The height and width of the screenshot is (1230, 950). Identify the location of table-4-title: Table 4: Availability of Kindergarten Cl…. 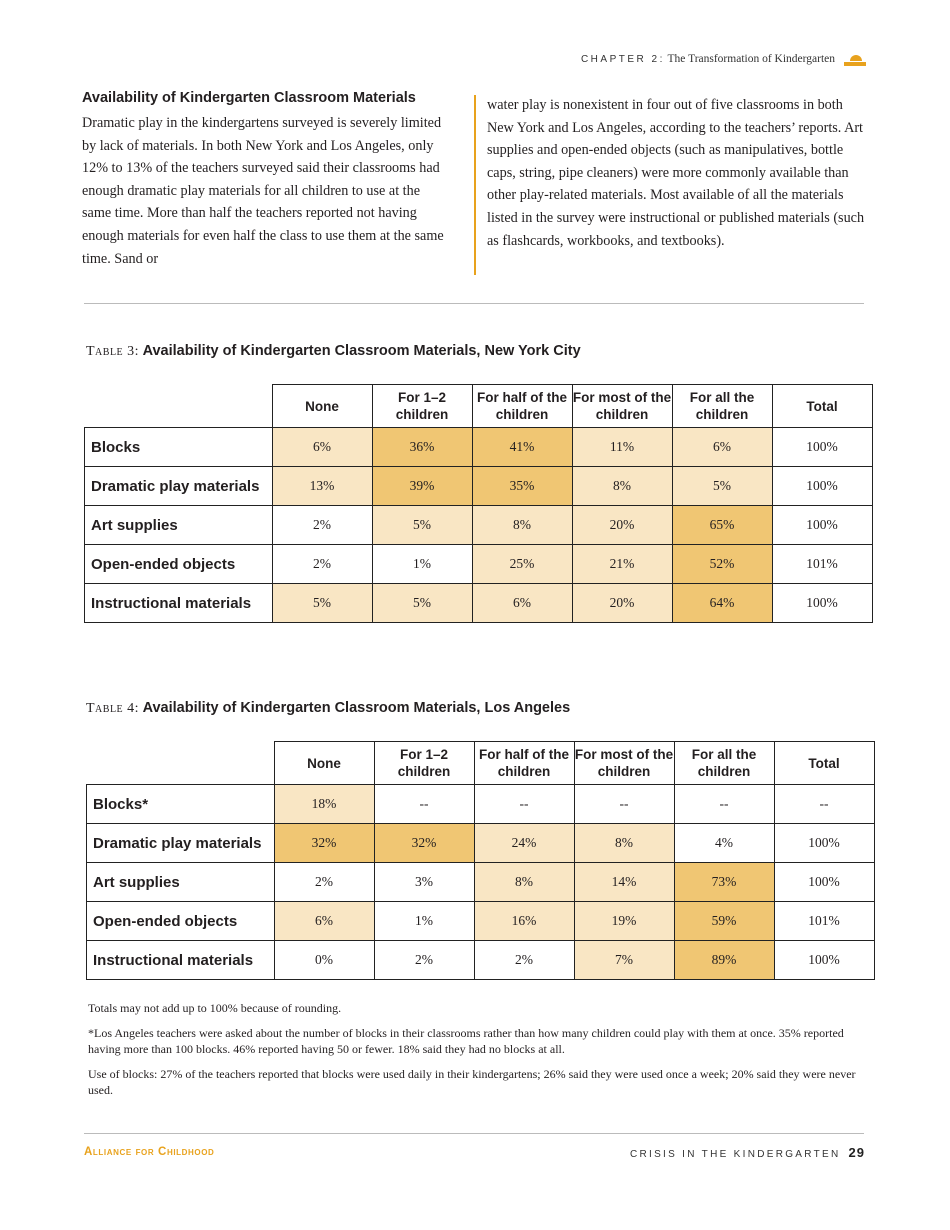
(328, 708).